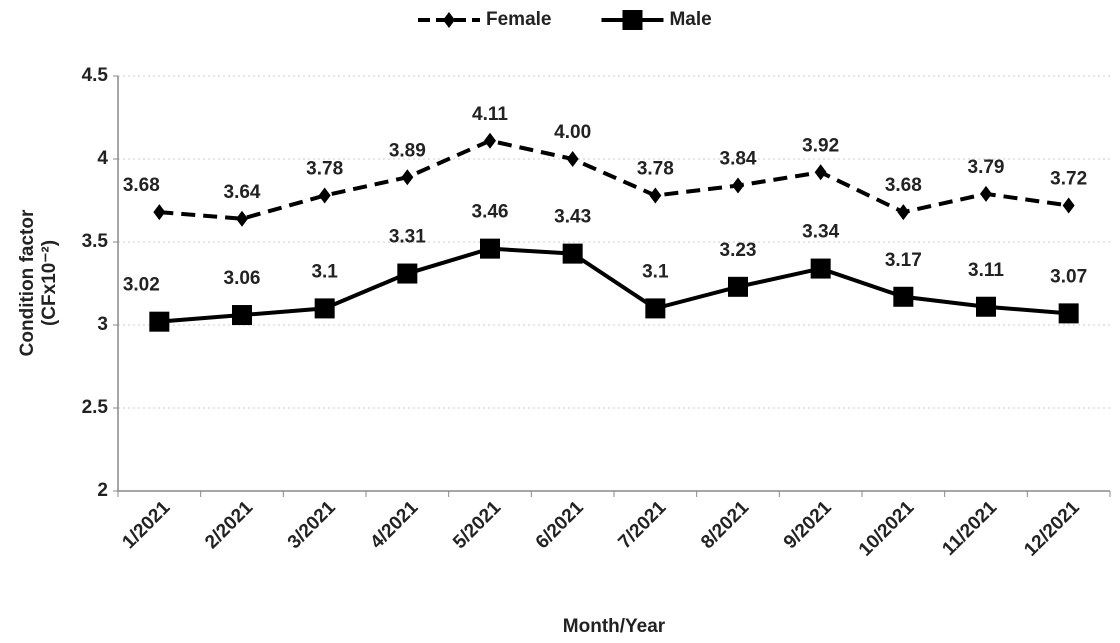  What do you see at coordinates (95, 75) in the screenshot?
I see `y-tick-label: 4.5` at bounding box center [95, 75].